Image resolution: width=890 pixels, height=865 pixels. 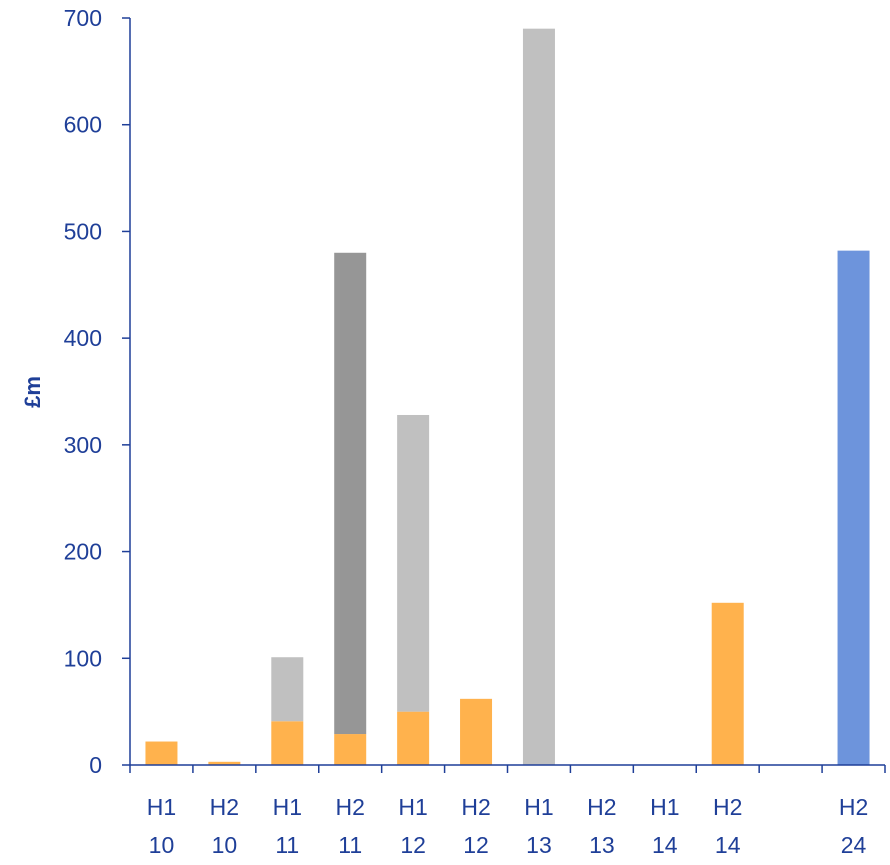 What do you see at coordinates (83, 658) in the screenshot?
I see `y-tick-label: 100` at bounding box center [83, 658].